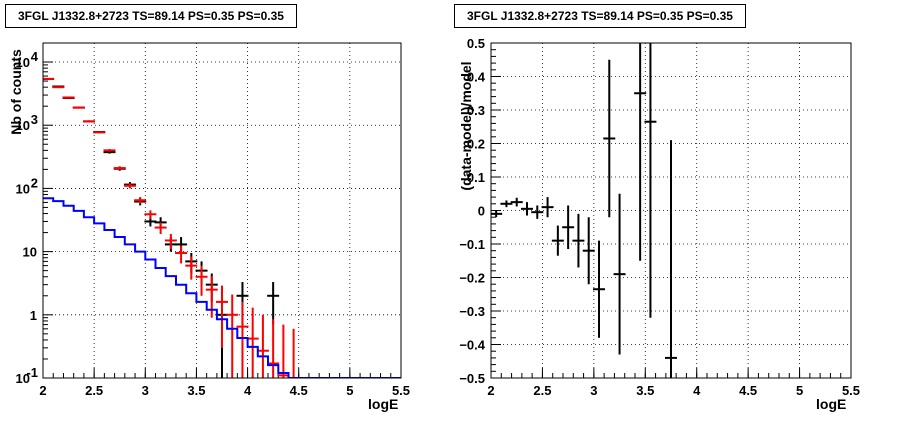 This screenshot has width=898, height=421. What do you see at coordinates (196, 390) in the screenshot?
I see `left-x-tick-label: 3.5` at bounding box center [196, 390].